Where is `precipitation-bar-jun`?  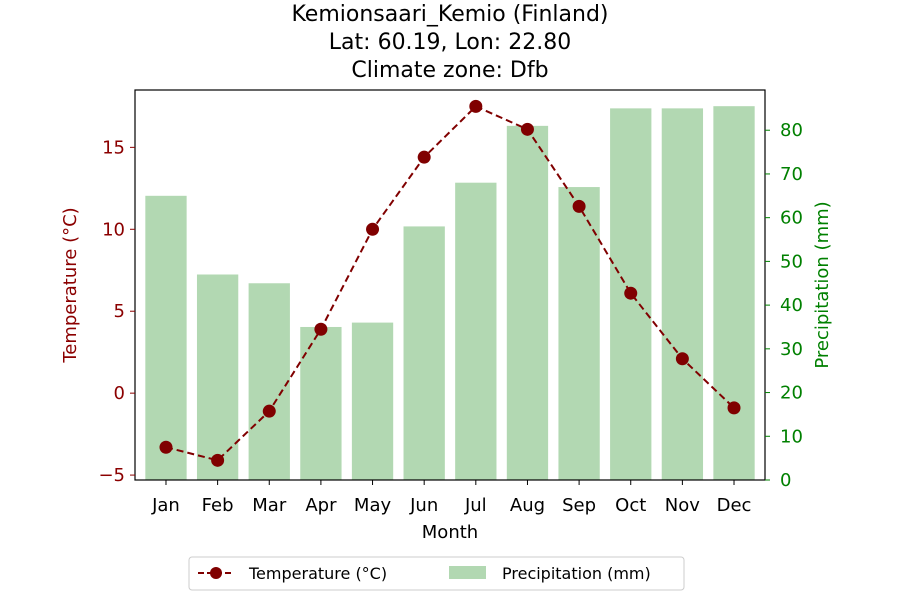 precipitation-bar-jun is located at coordinates (424, 353).